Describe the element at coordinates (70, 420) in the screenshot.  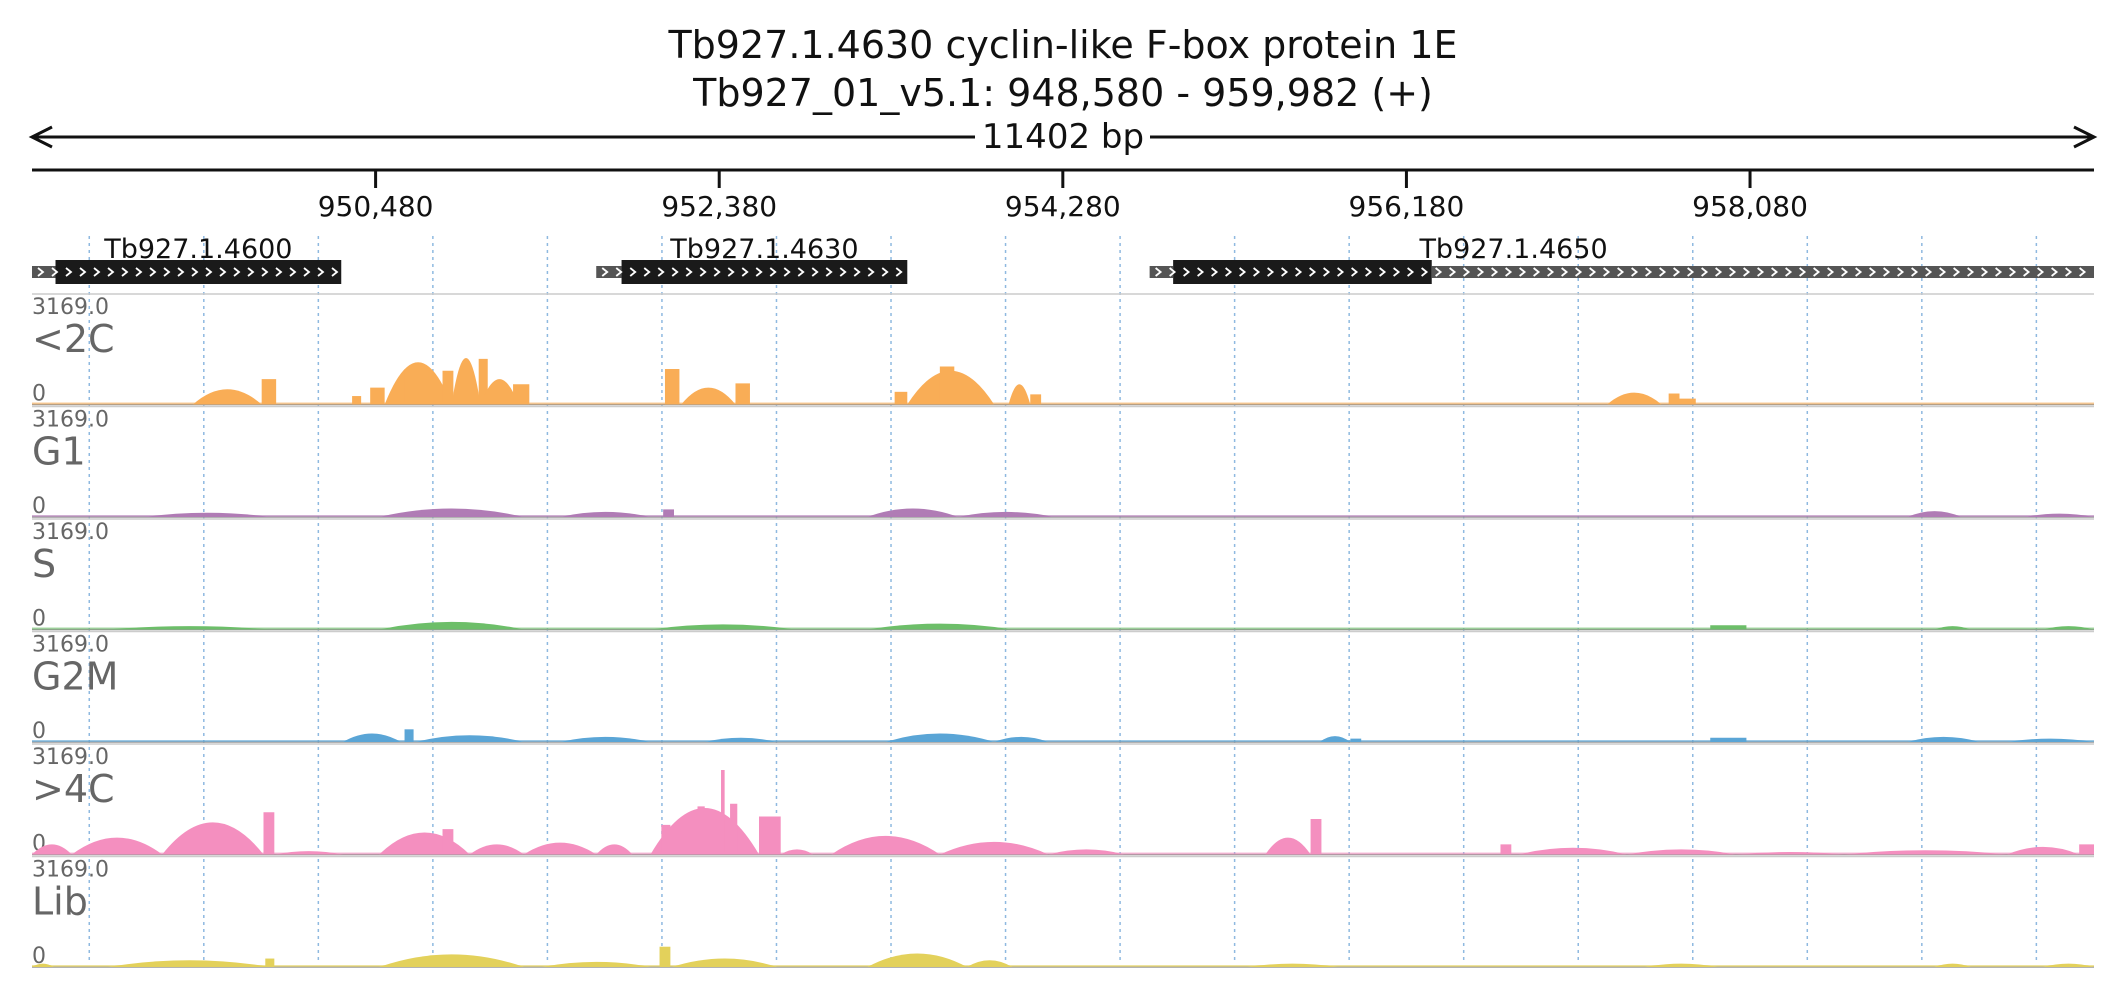
I see `track-ymax-label-1: 3169.0` at that location.